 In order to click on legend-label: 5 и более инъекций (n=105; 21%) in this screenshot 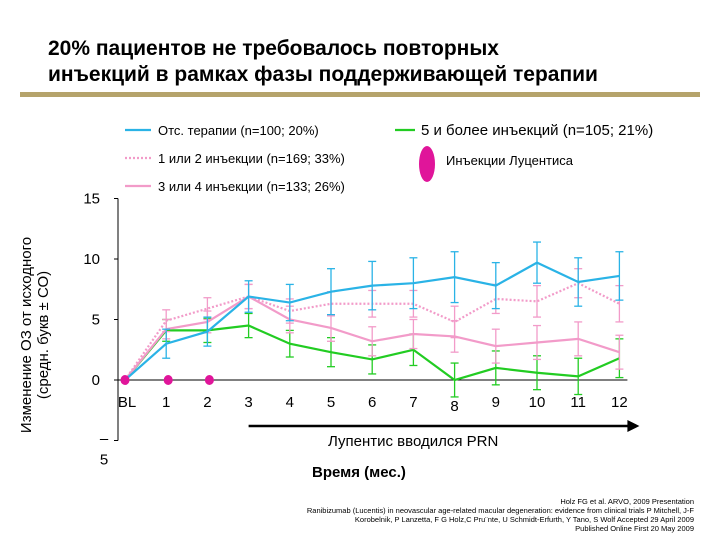, I will do `click(537, 130)`.